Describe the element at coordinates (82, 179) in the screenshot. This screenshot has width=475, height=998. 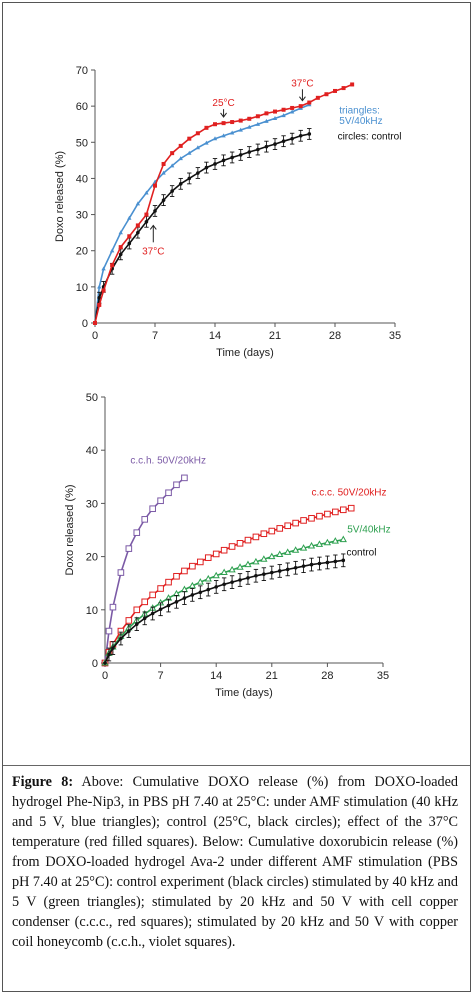
I see `c1-y-tick-label: 40` at that location.